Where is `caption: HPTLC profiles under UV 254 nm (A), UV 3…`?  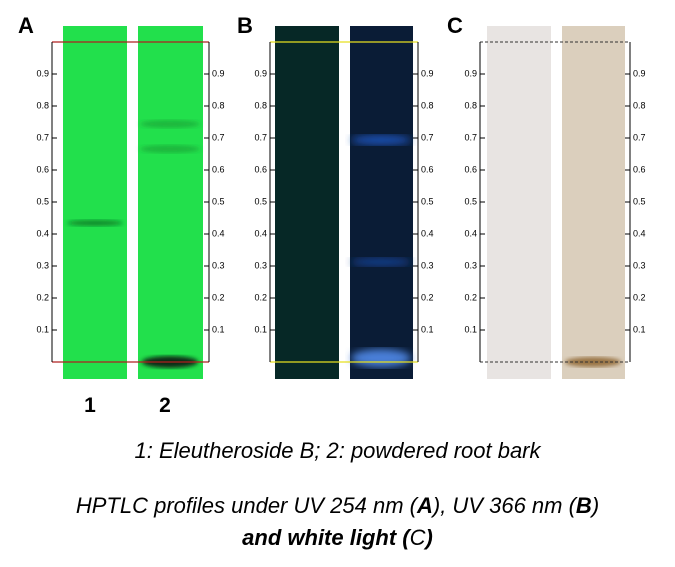 caption: HPTLC profiles under UV 254 nm (A), UV 3… is located at coordinates (337, 522).